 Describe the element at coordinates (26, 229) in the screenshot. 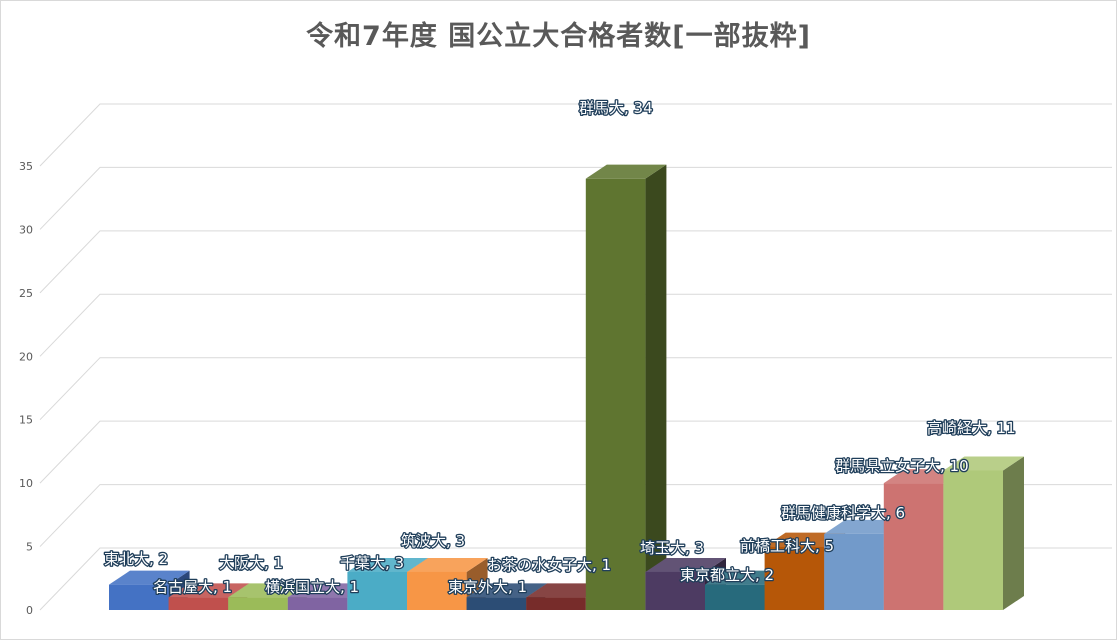

I see `y-tick-label: 30` at that location.